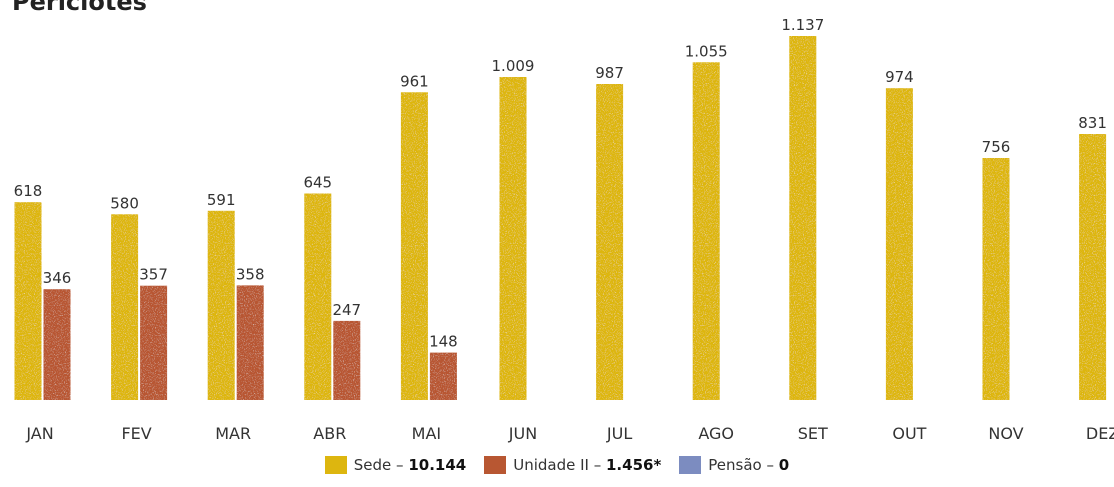 This screenshot has height=487, width=1114. I want to click on x-tick-label-out: OUT, so click(909, 433).